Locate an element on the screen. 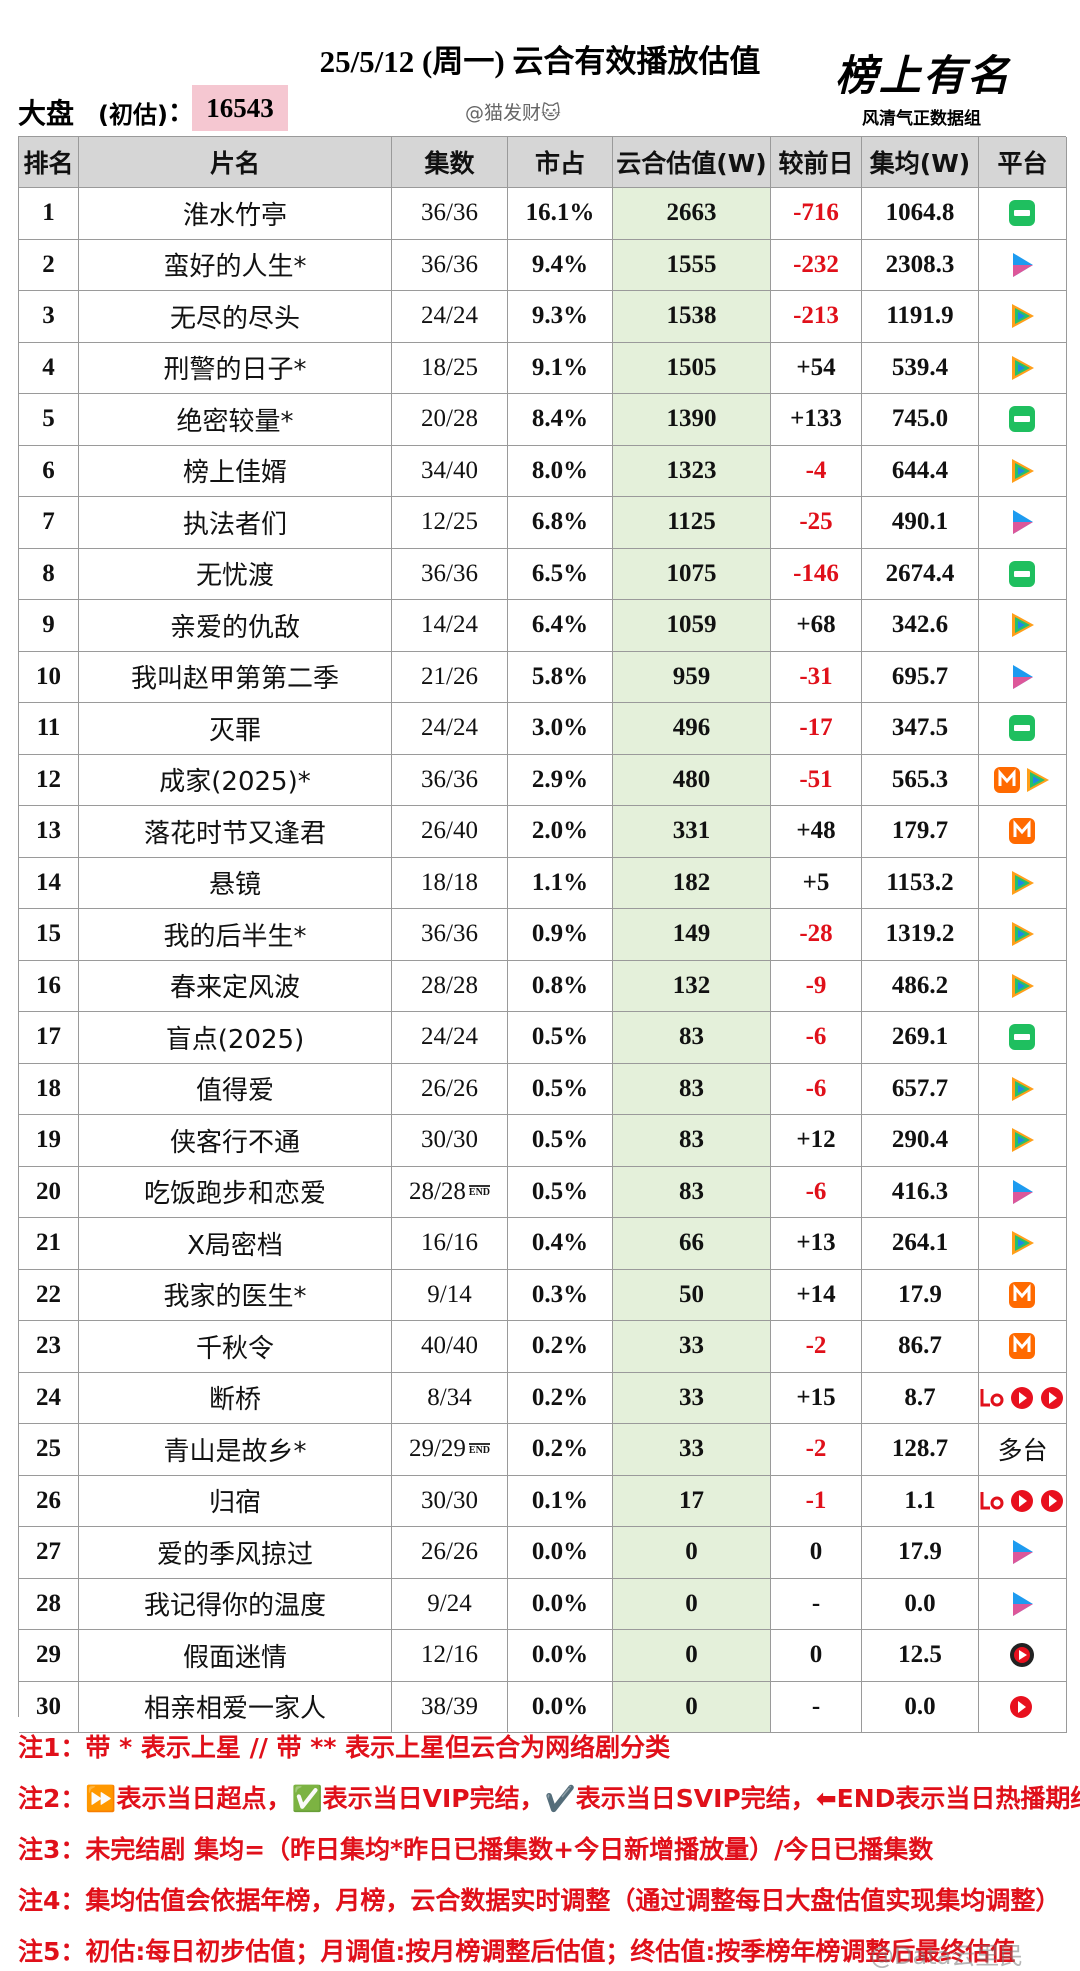 The image size is (1080, 1971). table-cell: -51 is located at coordinates (816, 780).